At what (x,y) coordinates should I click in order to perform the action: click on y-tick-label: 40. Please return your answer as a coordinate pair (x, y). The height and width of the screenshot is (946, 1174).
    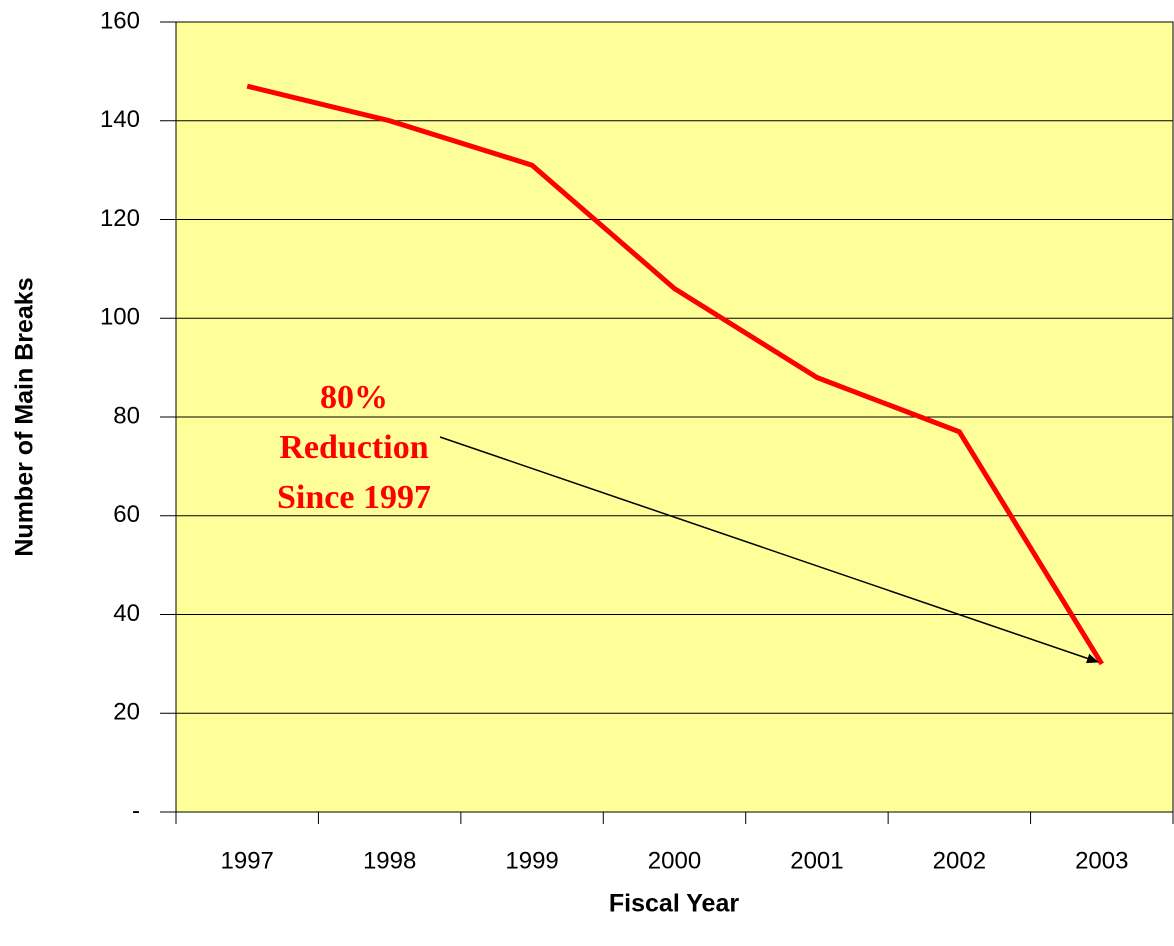
    Looking at the image, I should click on (126, 613).